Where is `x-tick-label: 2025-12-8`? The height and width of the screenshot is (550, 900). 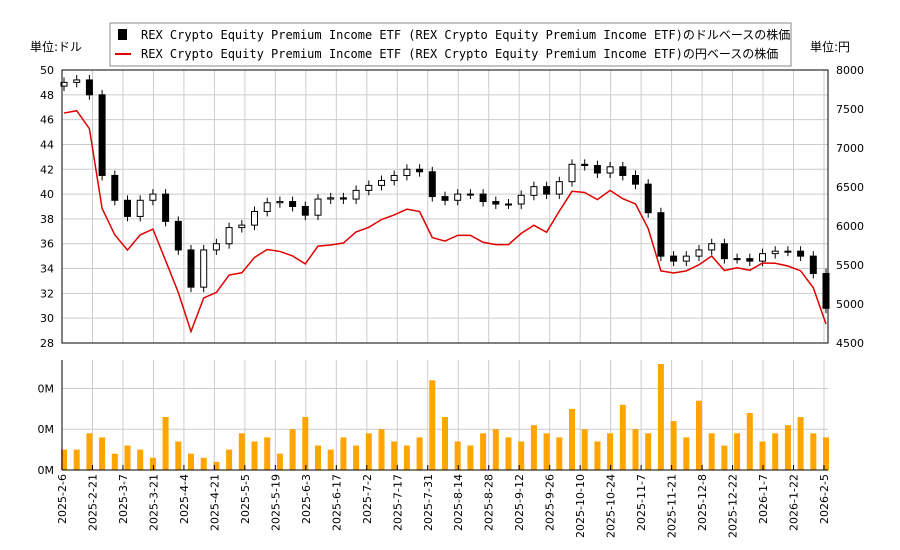 x-tick-label: 2025-12-8 is located at coordinates (702, 502).